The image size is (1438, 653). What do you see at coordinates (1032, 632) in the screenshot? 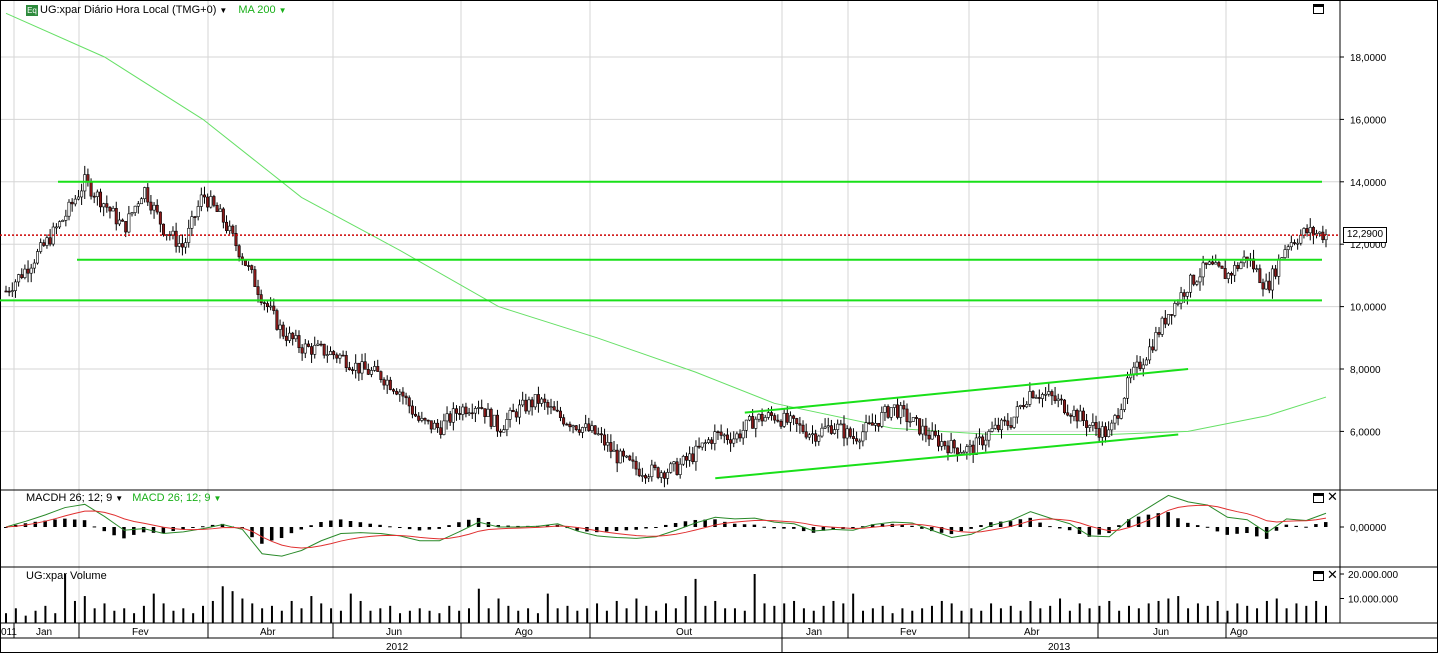
I see `month-tick-label: Abr` at bounding box center [1032, 632].